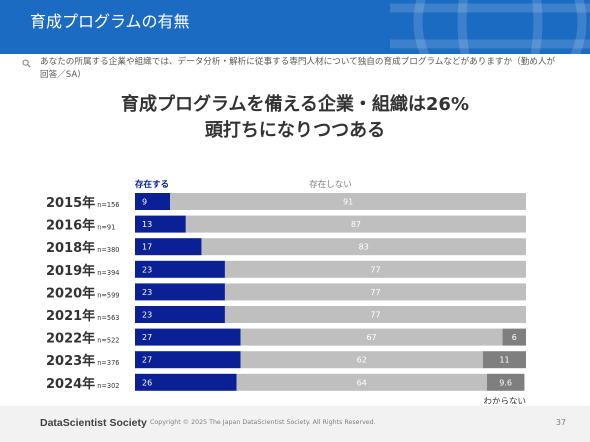 The image size is (590, 442). What do you see at coordinates (82, 248) in the screenshot?
I see `year-label: 2018年 n=380` at bounding box center [82, 248].